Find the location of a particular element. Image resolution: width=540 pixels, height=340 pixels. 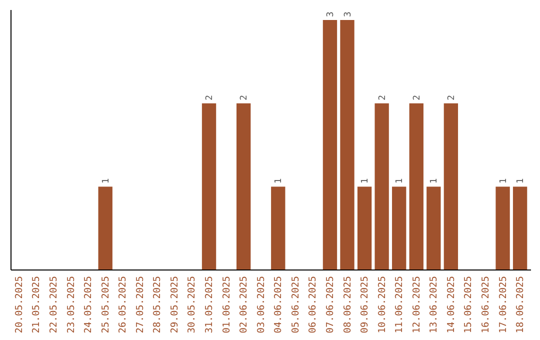

x-tick-label: 03.06.2025 is located at coordinates (261, 305).